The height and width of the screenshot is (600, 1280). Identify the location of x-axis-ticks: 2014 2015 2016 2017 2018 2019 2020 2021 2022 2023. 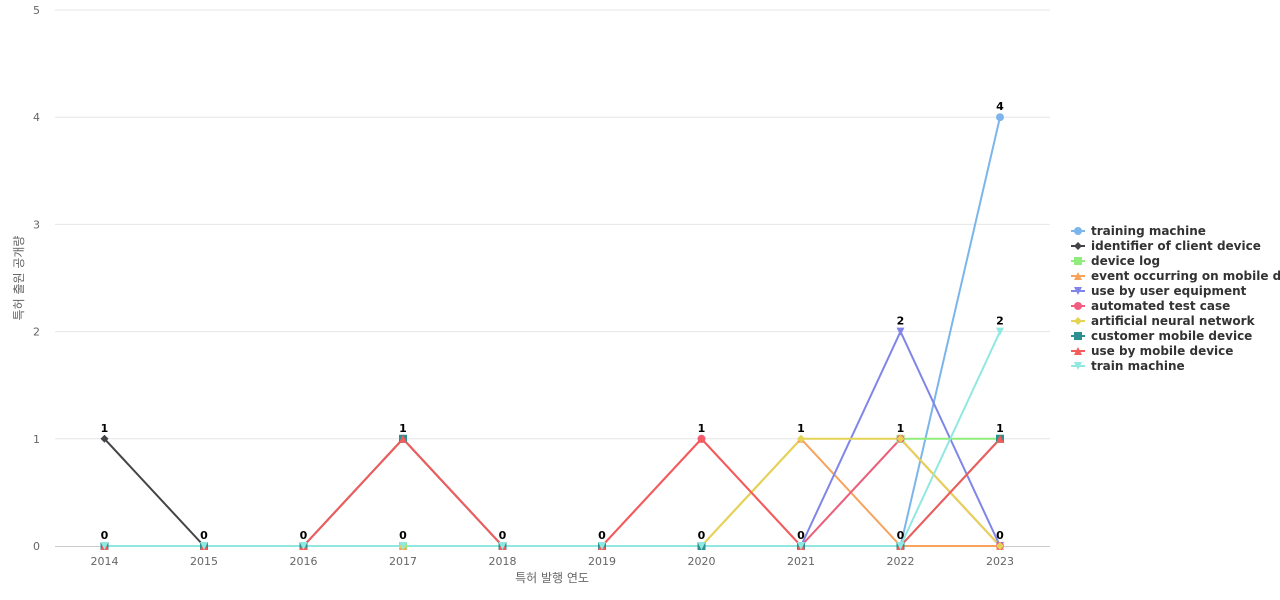
(553, 561).